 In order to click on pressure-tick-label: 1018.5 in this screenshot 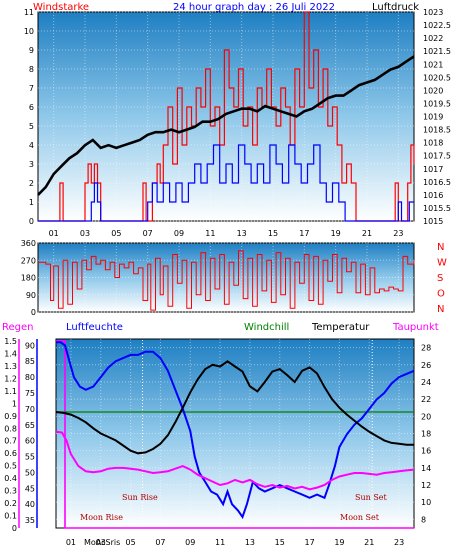, I will do `click(437, 130)`.